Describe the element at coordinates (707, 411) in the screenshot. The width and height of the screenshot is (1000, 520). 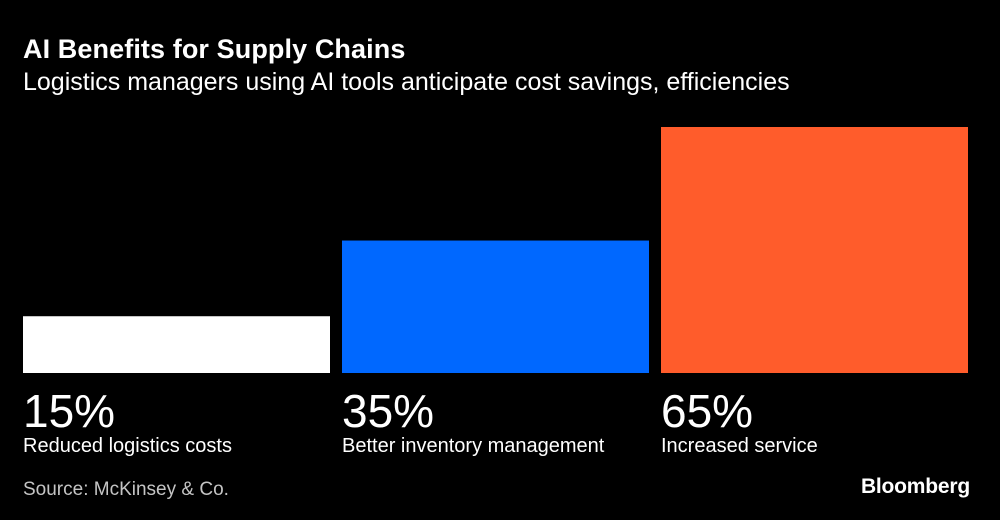
I see `value-label-increased-service: 65%` at that location.